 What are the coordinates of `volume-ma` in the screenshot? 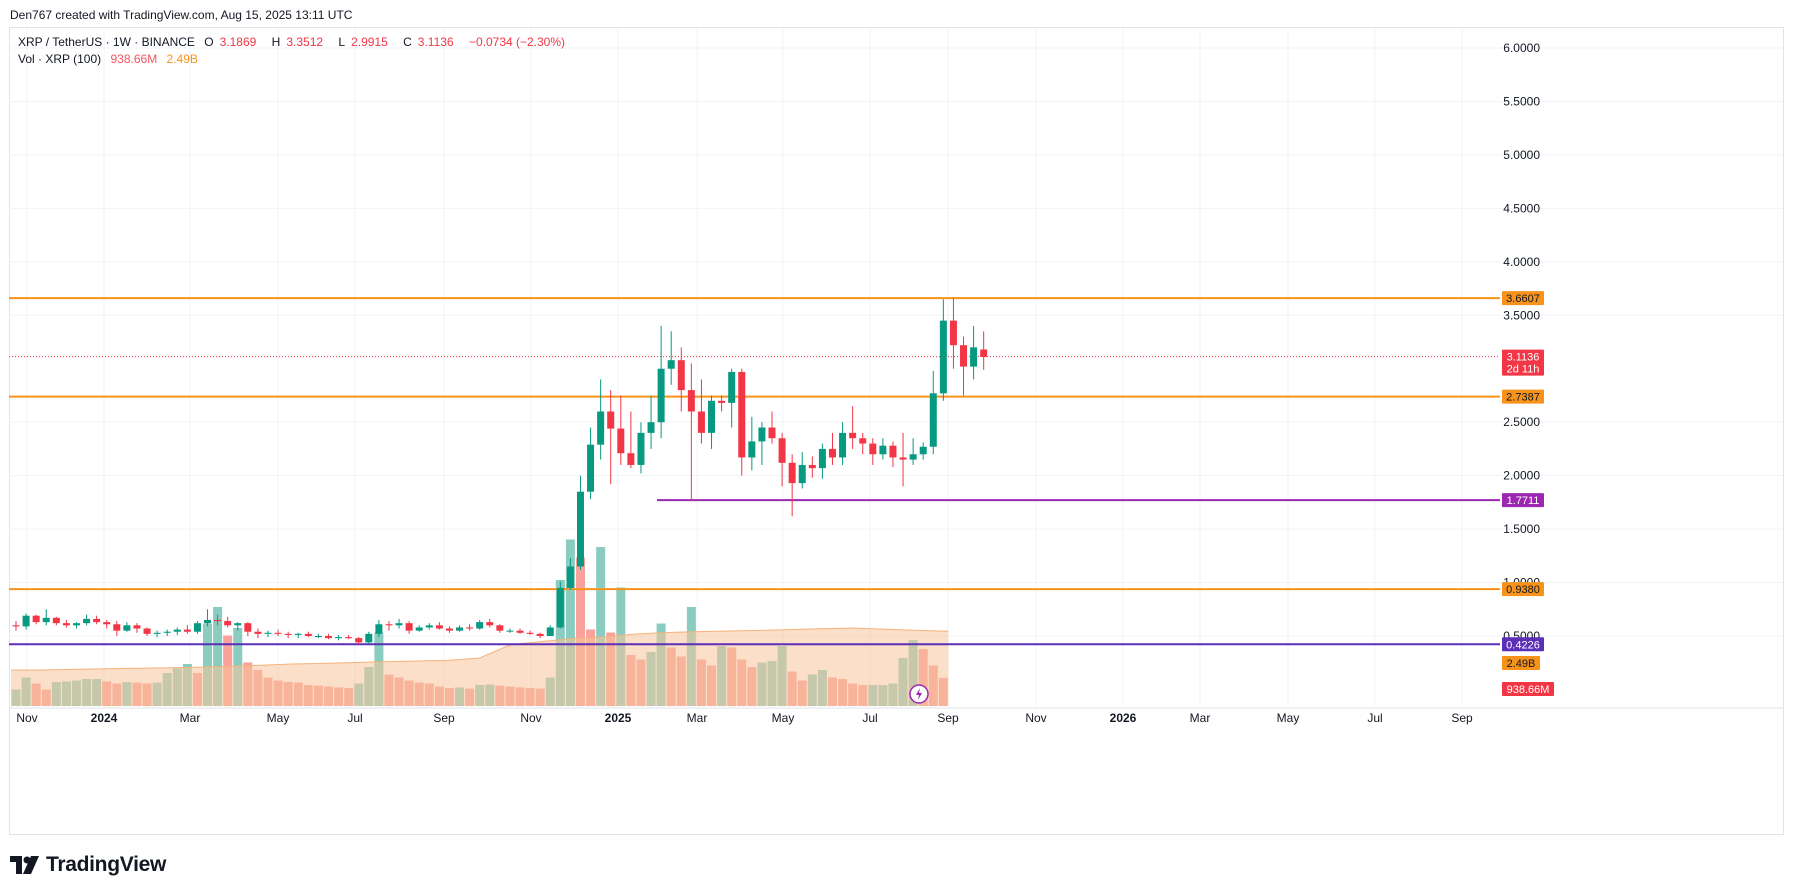 It's located at (480, 666).